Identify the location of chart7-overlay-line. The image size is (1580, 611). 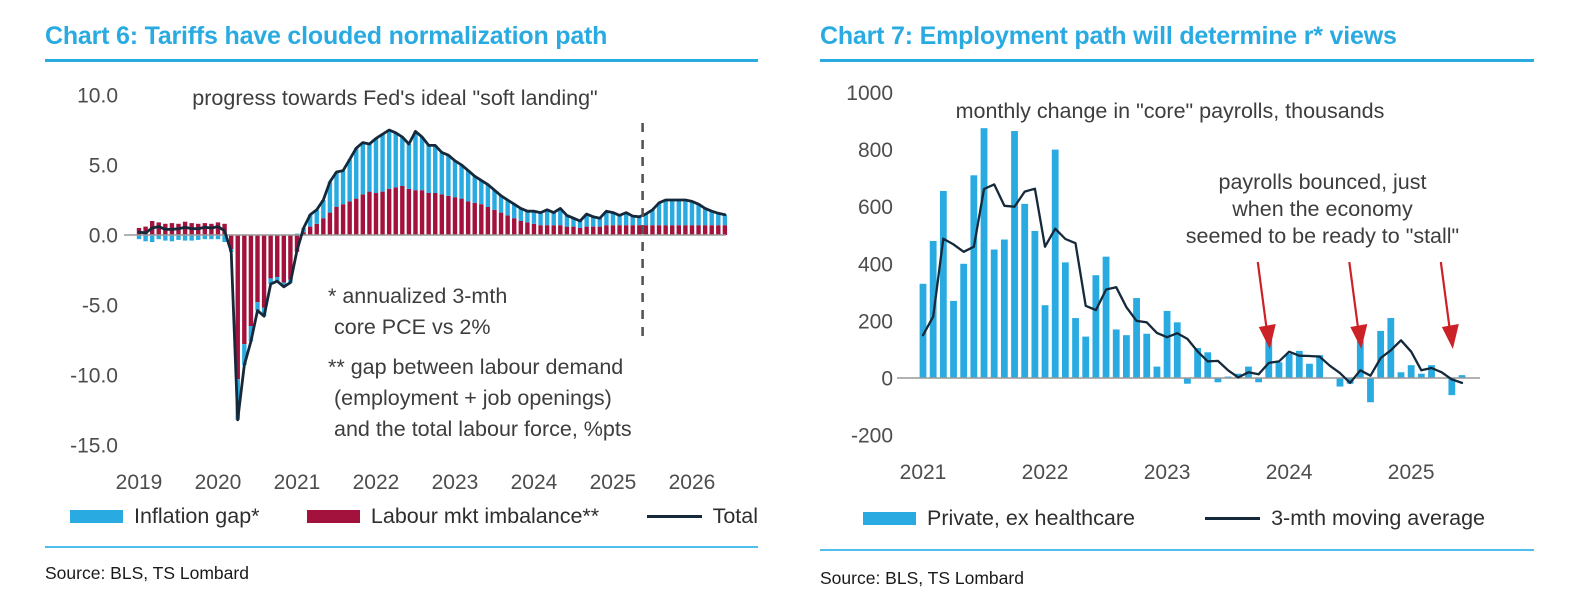
(1192, 284).